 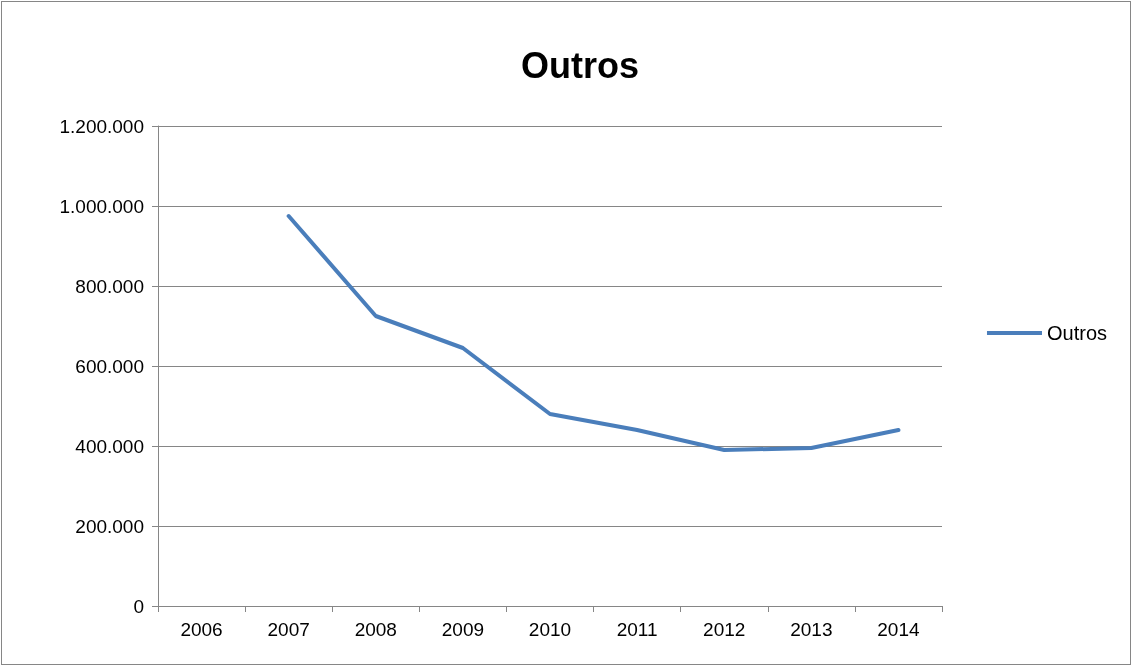 I want to click on y-tick-label: 0, so click(x=138, y=606).